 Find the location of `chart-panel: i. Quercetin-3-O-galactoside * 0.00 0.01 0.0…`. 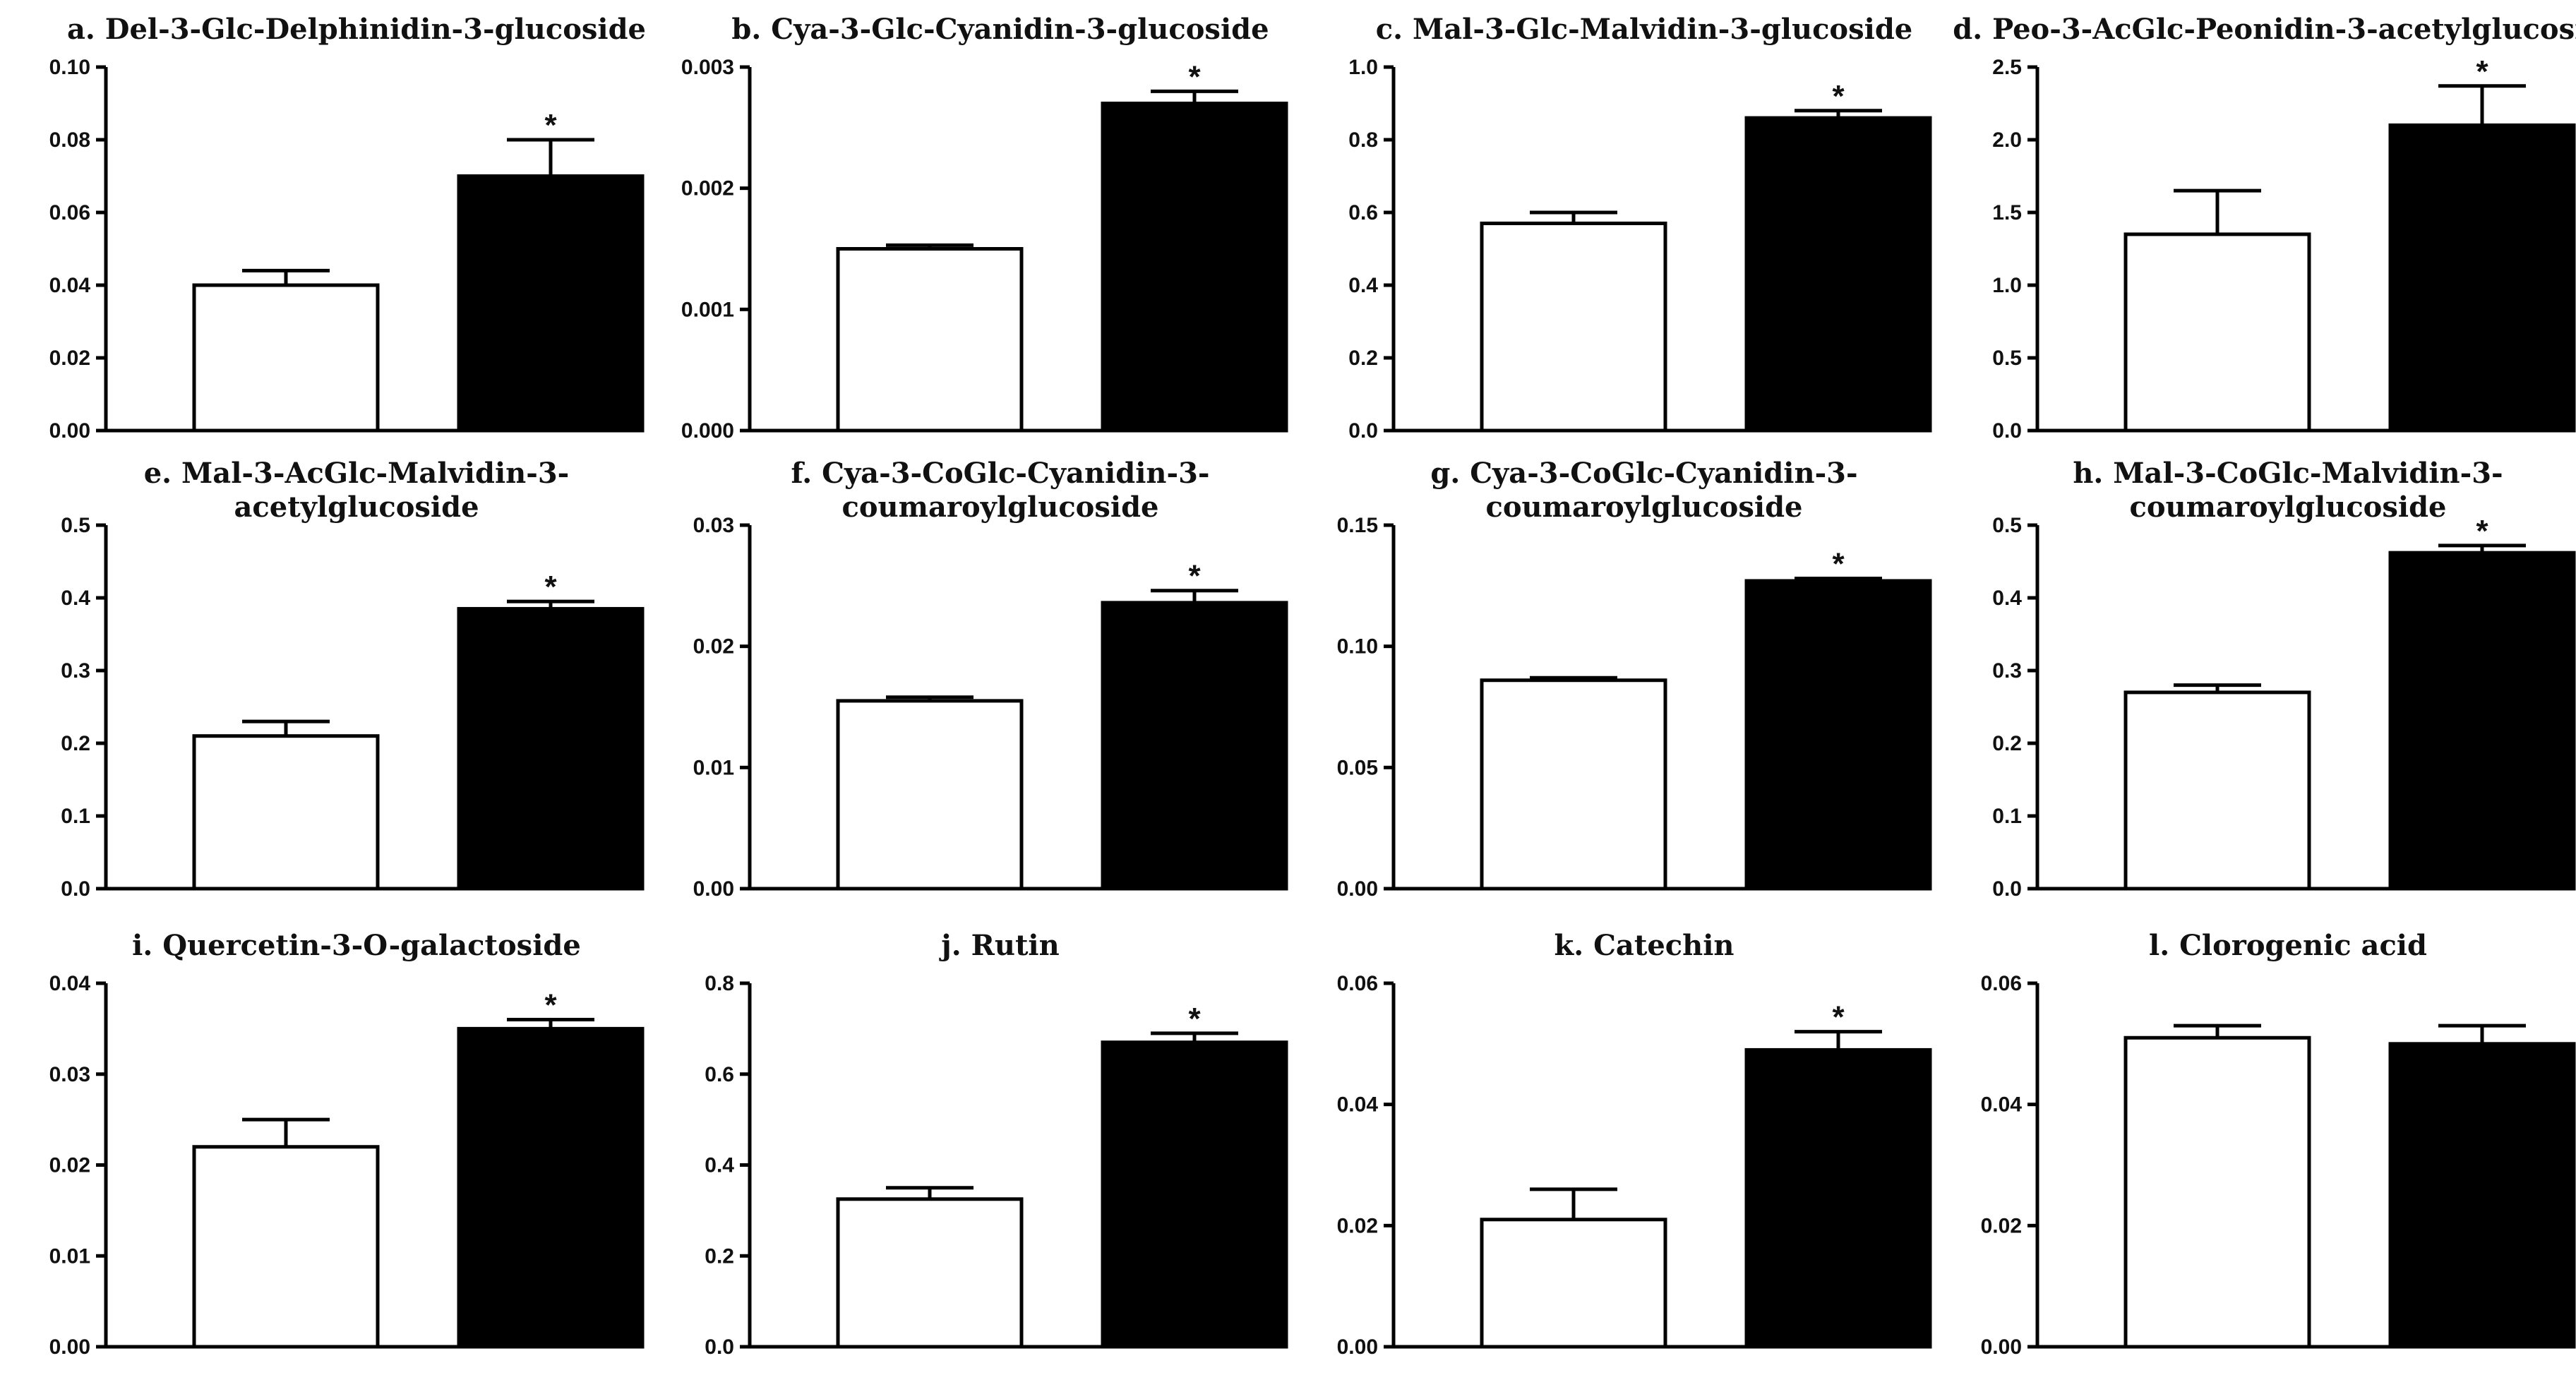

chart-panel: i. Quercetin-3-O-galactoside * 0.00 0.01 0.0… is located at coordinates (322, 1145).